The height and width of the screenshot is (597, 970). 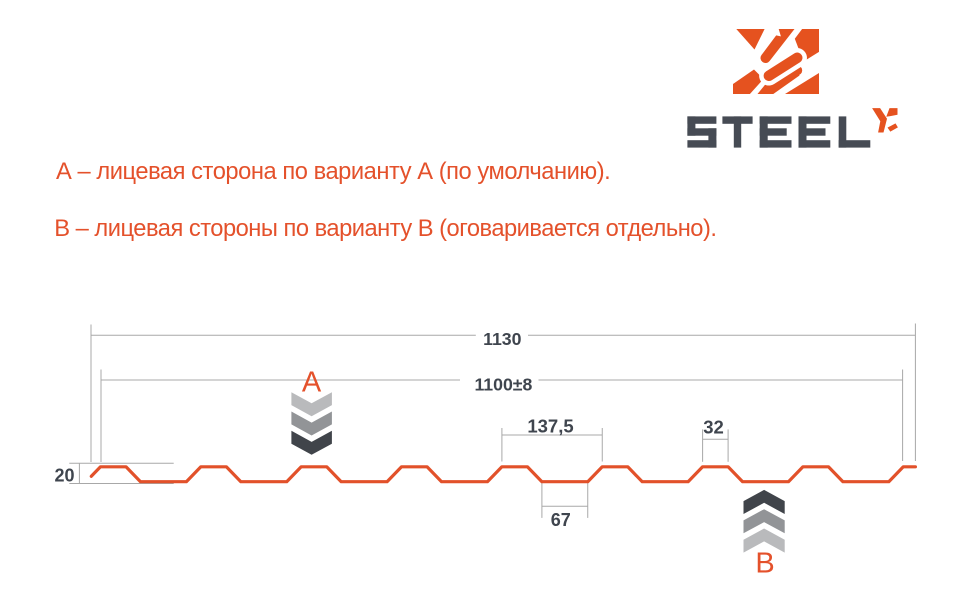 What do you see at coordinates (502, 339) in the screenshot?
I see `svg-text: 1130` at bounding box center [502, 339].